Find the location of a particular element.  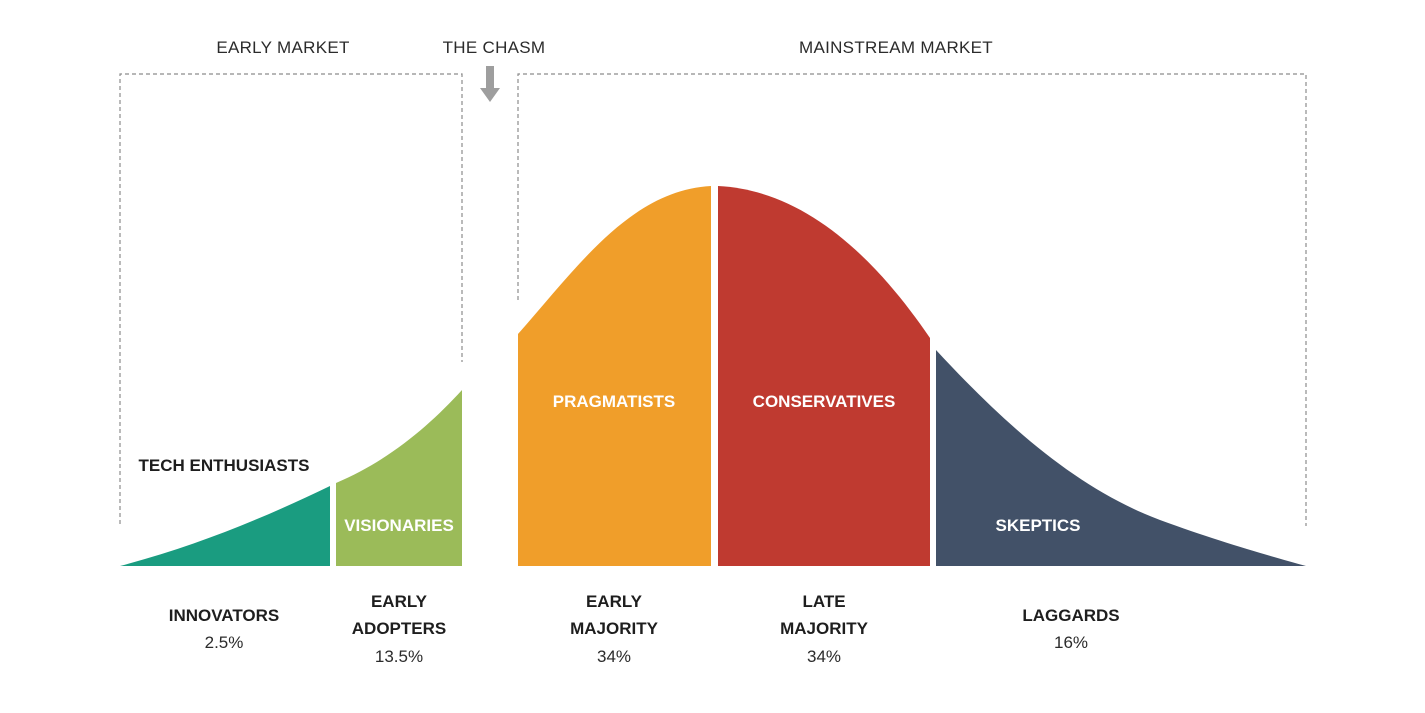

early-adopters-segment is located at coordinates (399, 478).